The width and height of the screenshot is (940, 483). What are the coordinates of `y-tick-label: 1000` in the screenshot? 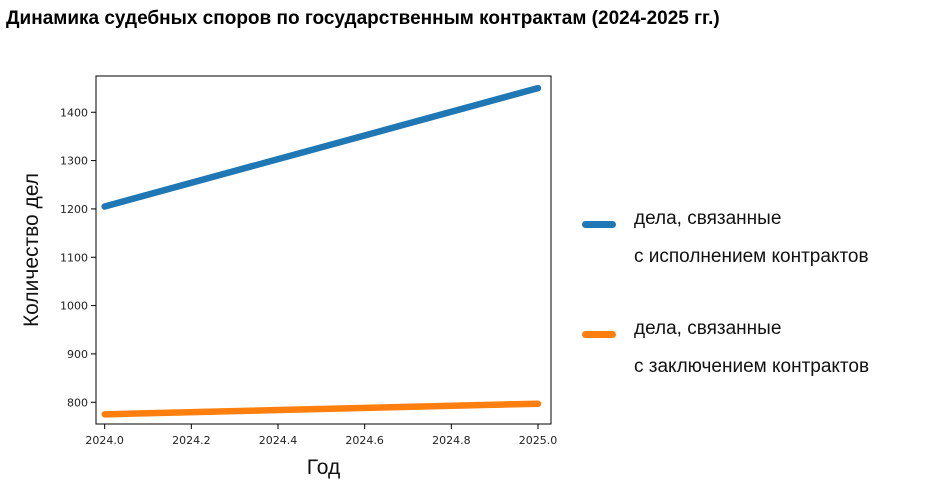 It's located at (74, 306).